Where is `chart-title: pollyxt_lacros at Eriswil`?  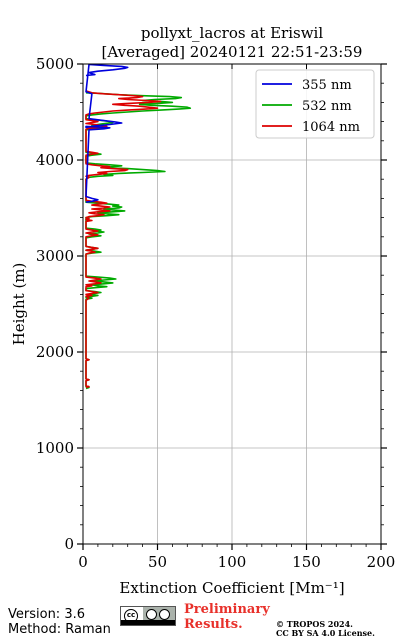
chart-title: pollyxt_lacros at Eriswil is located at coordinates (232, 33).